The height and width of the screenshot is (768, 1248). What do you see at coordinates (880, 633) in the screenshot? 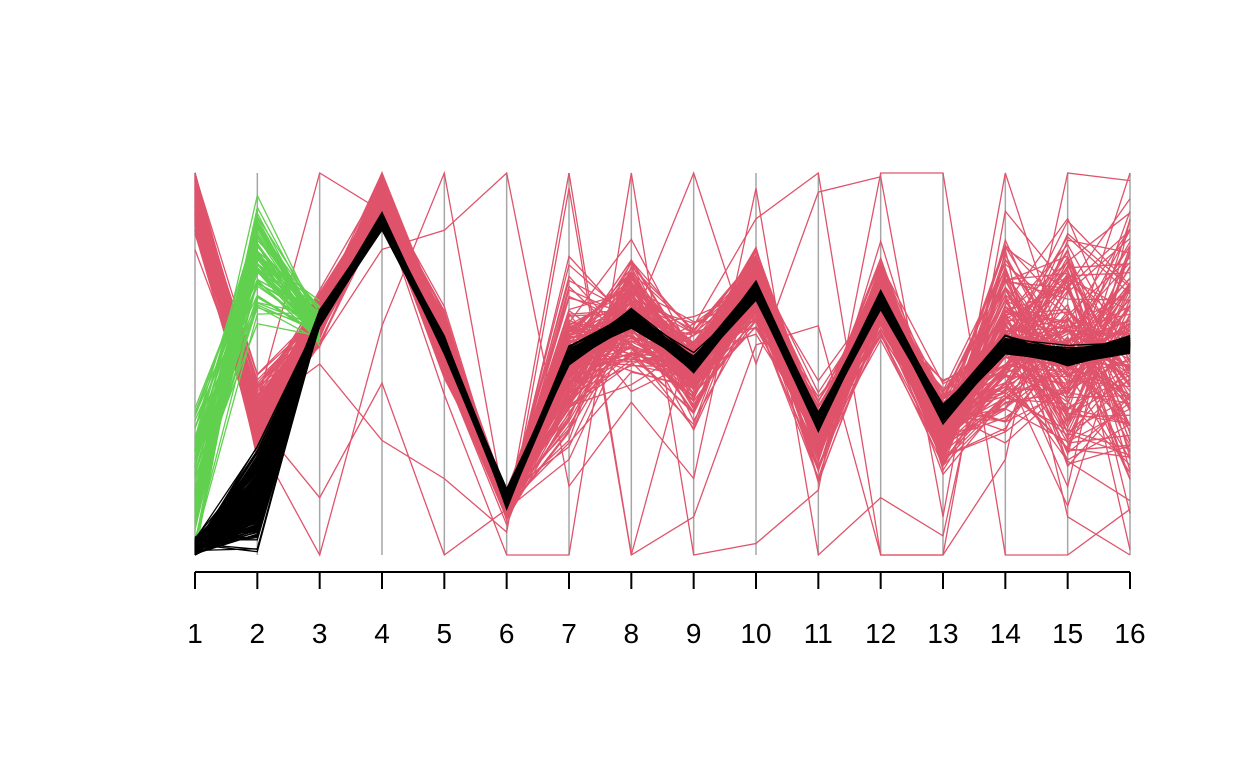
I see `x-tick-label-12: 12` at bounding box center [880, 633].